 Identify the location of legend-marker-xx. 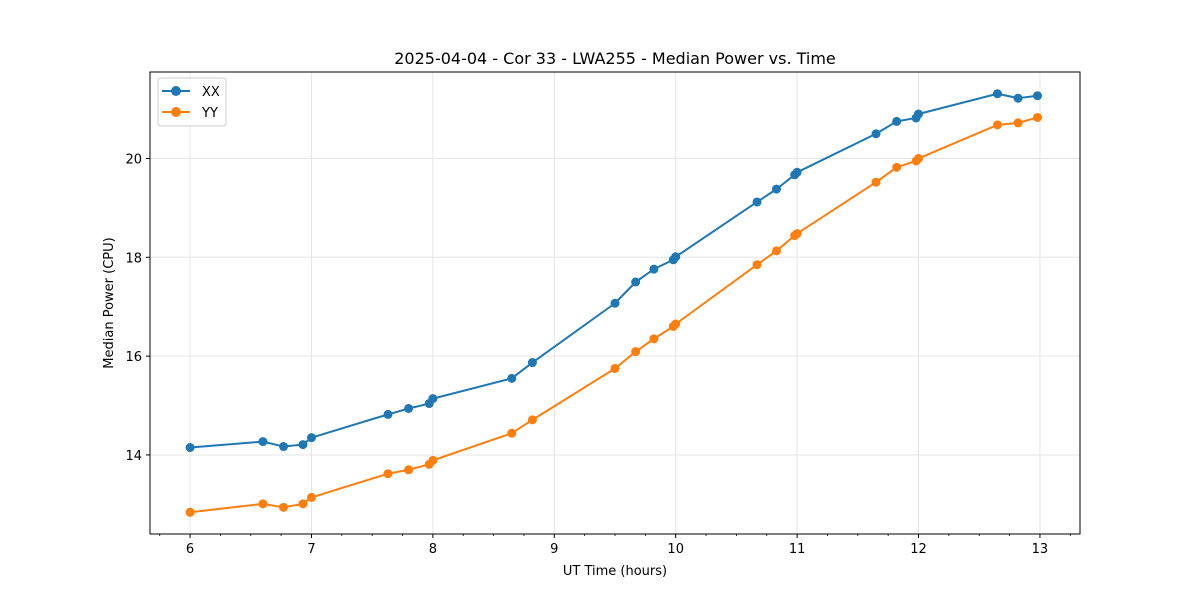
(176, 91).